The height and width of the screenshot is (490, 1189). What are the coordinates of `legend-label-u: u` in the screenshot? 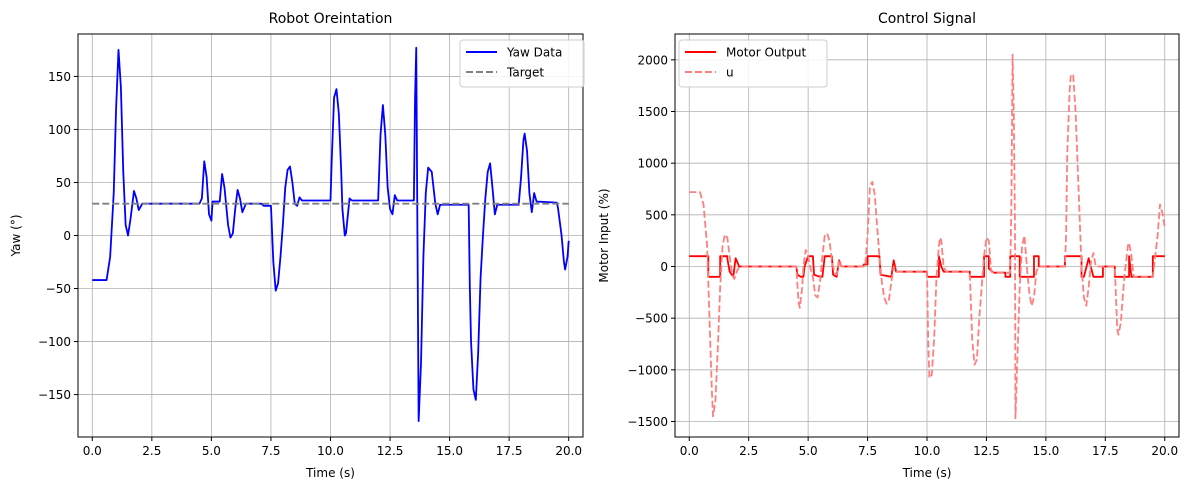 It's located at (730, 73).